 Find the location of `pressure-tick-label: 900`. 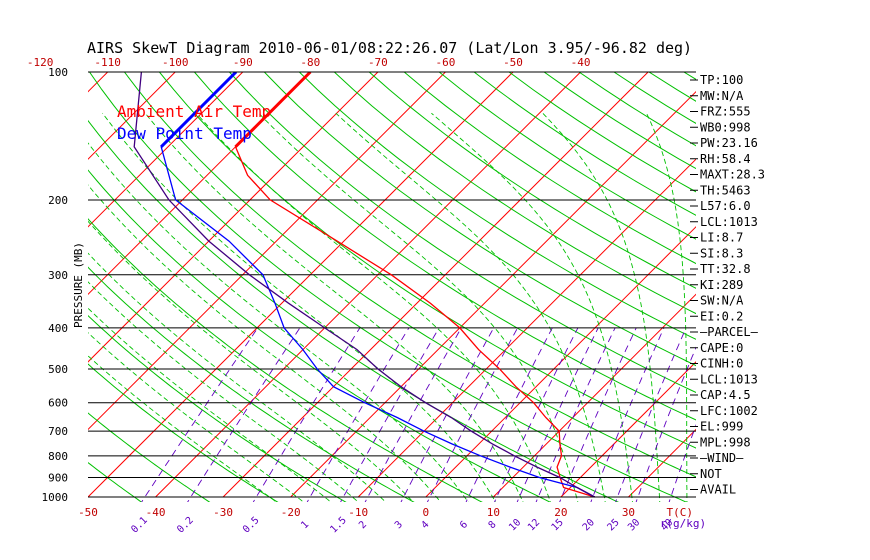

pressure-tick-label: 900 is located at coordinates (58, 478).